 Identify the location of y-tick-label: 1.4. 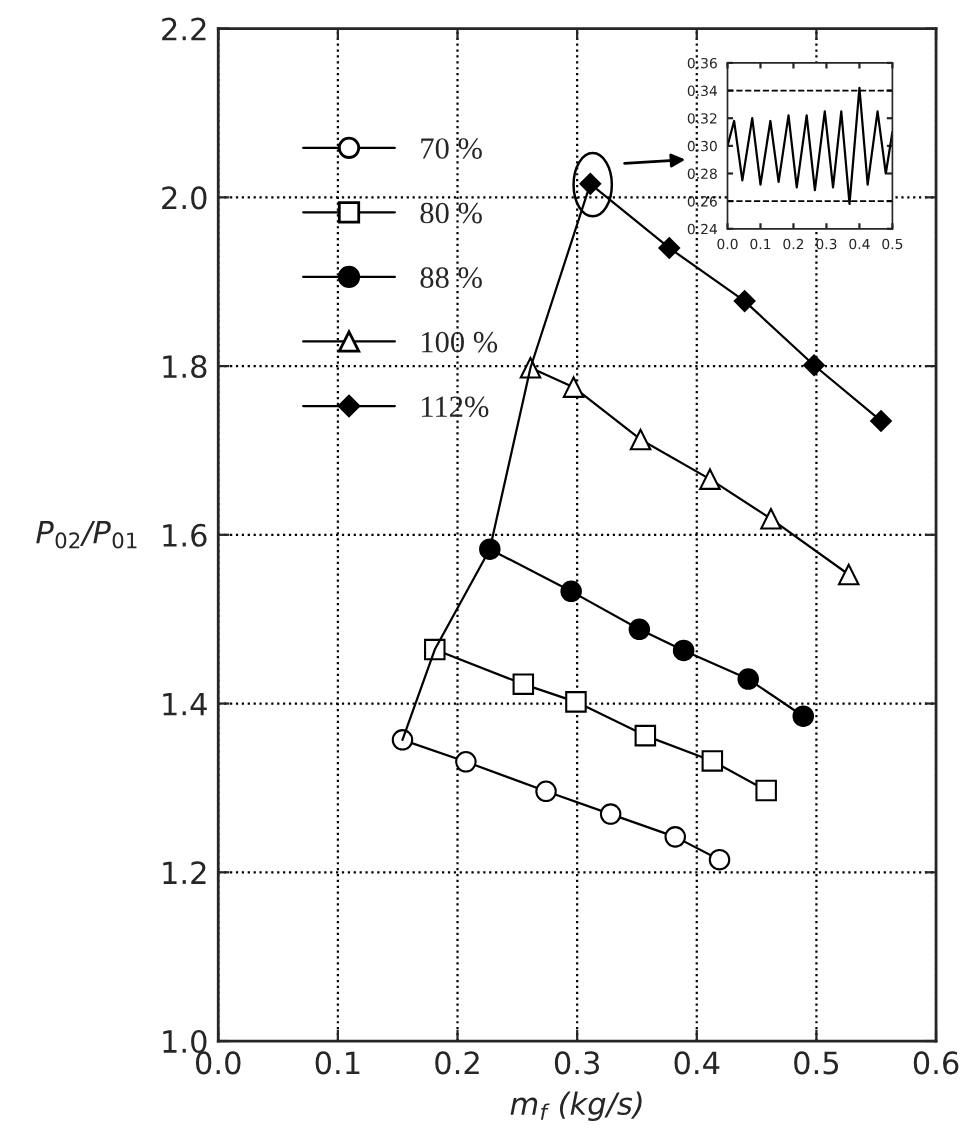
(185, 704).